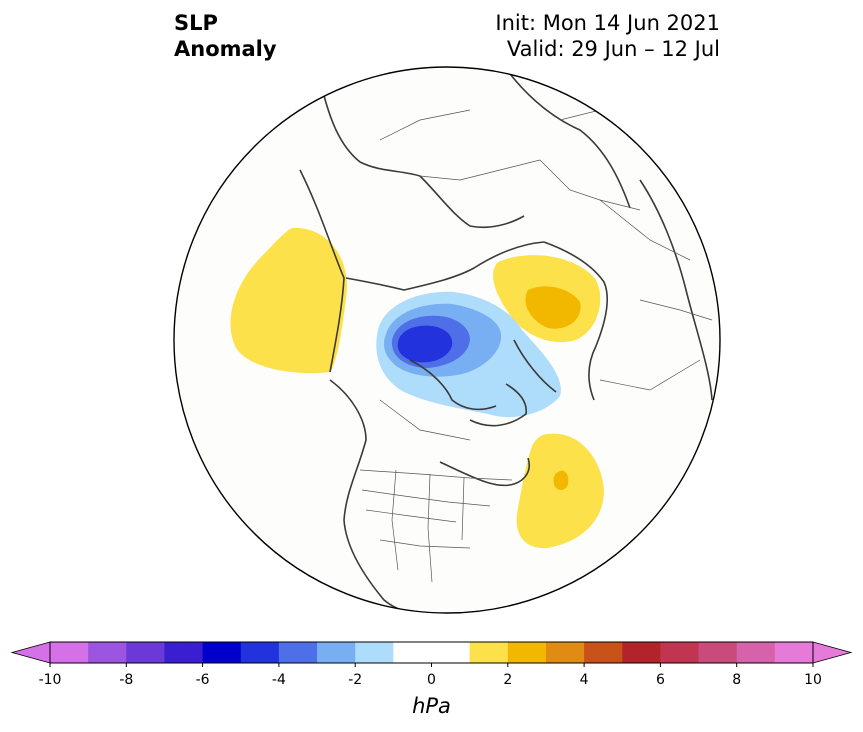  What do you see at coordinates (196, 23) in the screenshot?
I see `title-line-1: SLP` at bounding box center [196, 23].